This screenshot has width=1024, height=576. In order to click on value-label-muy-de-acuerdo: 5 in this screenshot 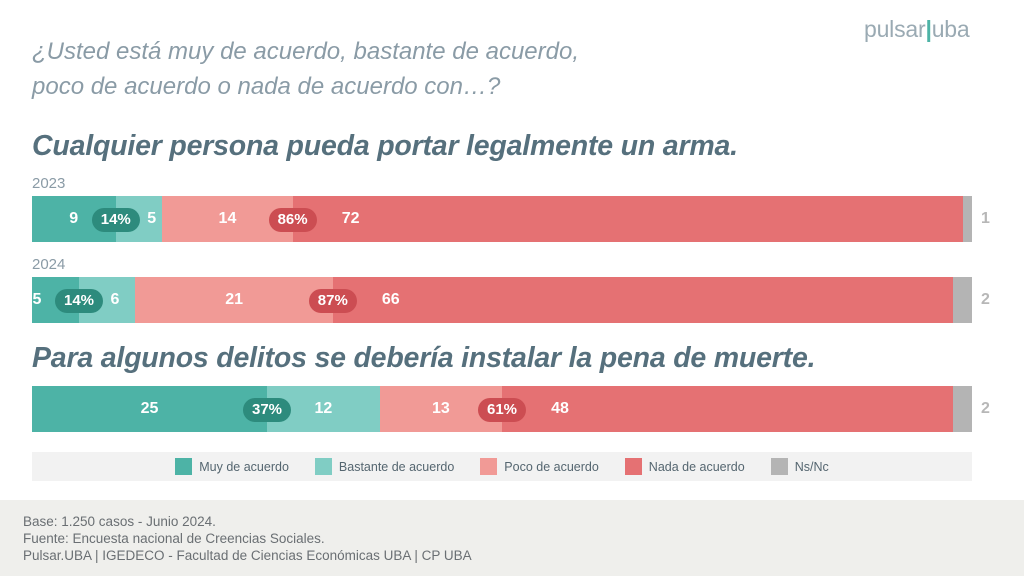, I will do `click(37, 299)`.